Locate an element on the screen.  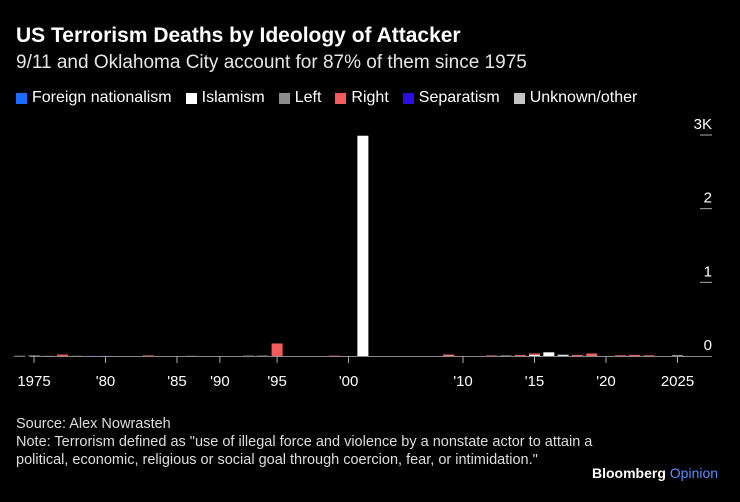
x-tick-label: '00 is located at coordinates (349, 381).